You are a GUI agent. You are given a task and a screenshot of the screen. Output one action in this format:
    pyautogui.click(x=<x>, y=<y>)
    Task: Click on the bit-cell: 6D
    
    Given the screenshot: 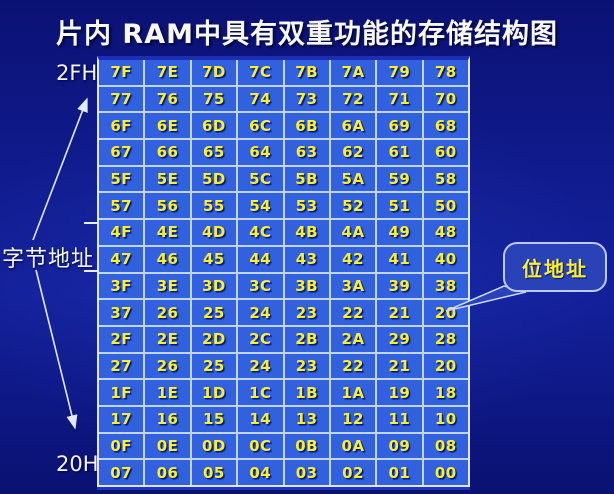 What is the action you would take?
    pyautogui.click(x=214, y=126)
    